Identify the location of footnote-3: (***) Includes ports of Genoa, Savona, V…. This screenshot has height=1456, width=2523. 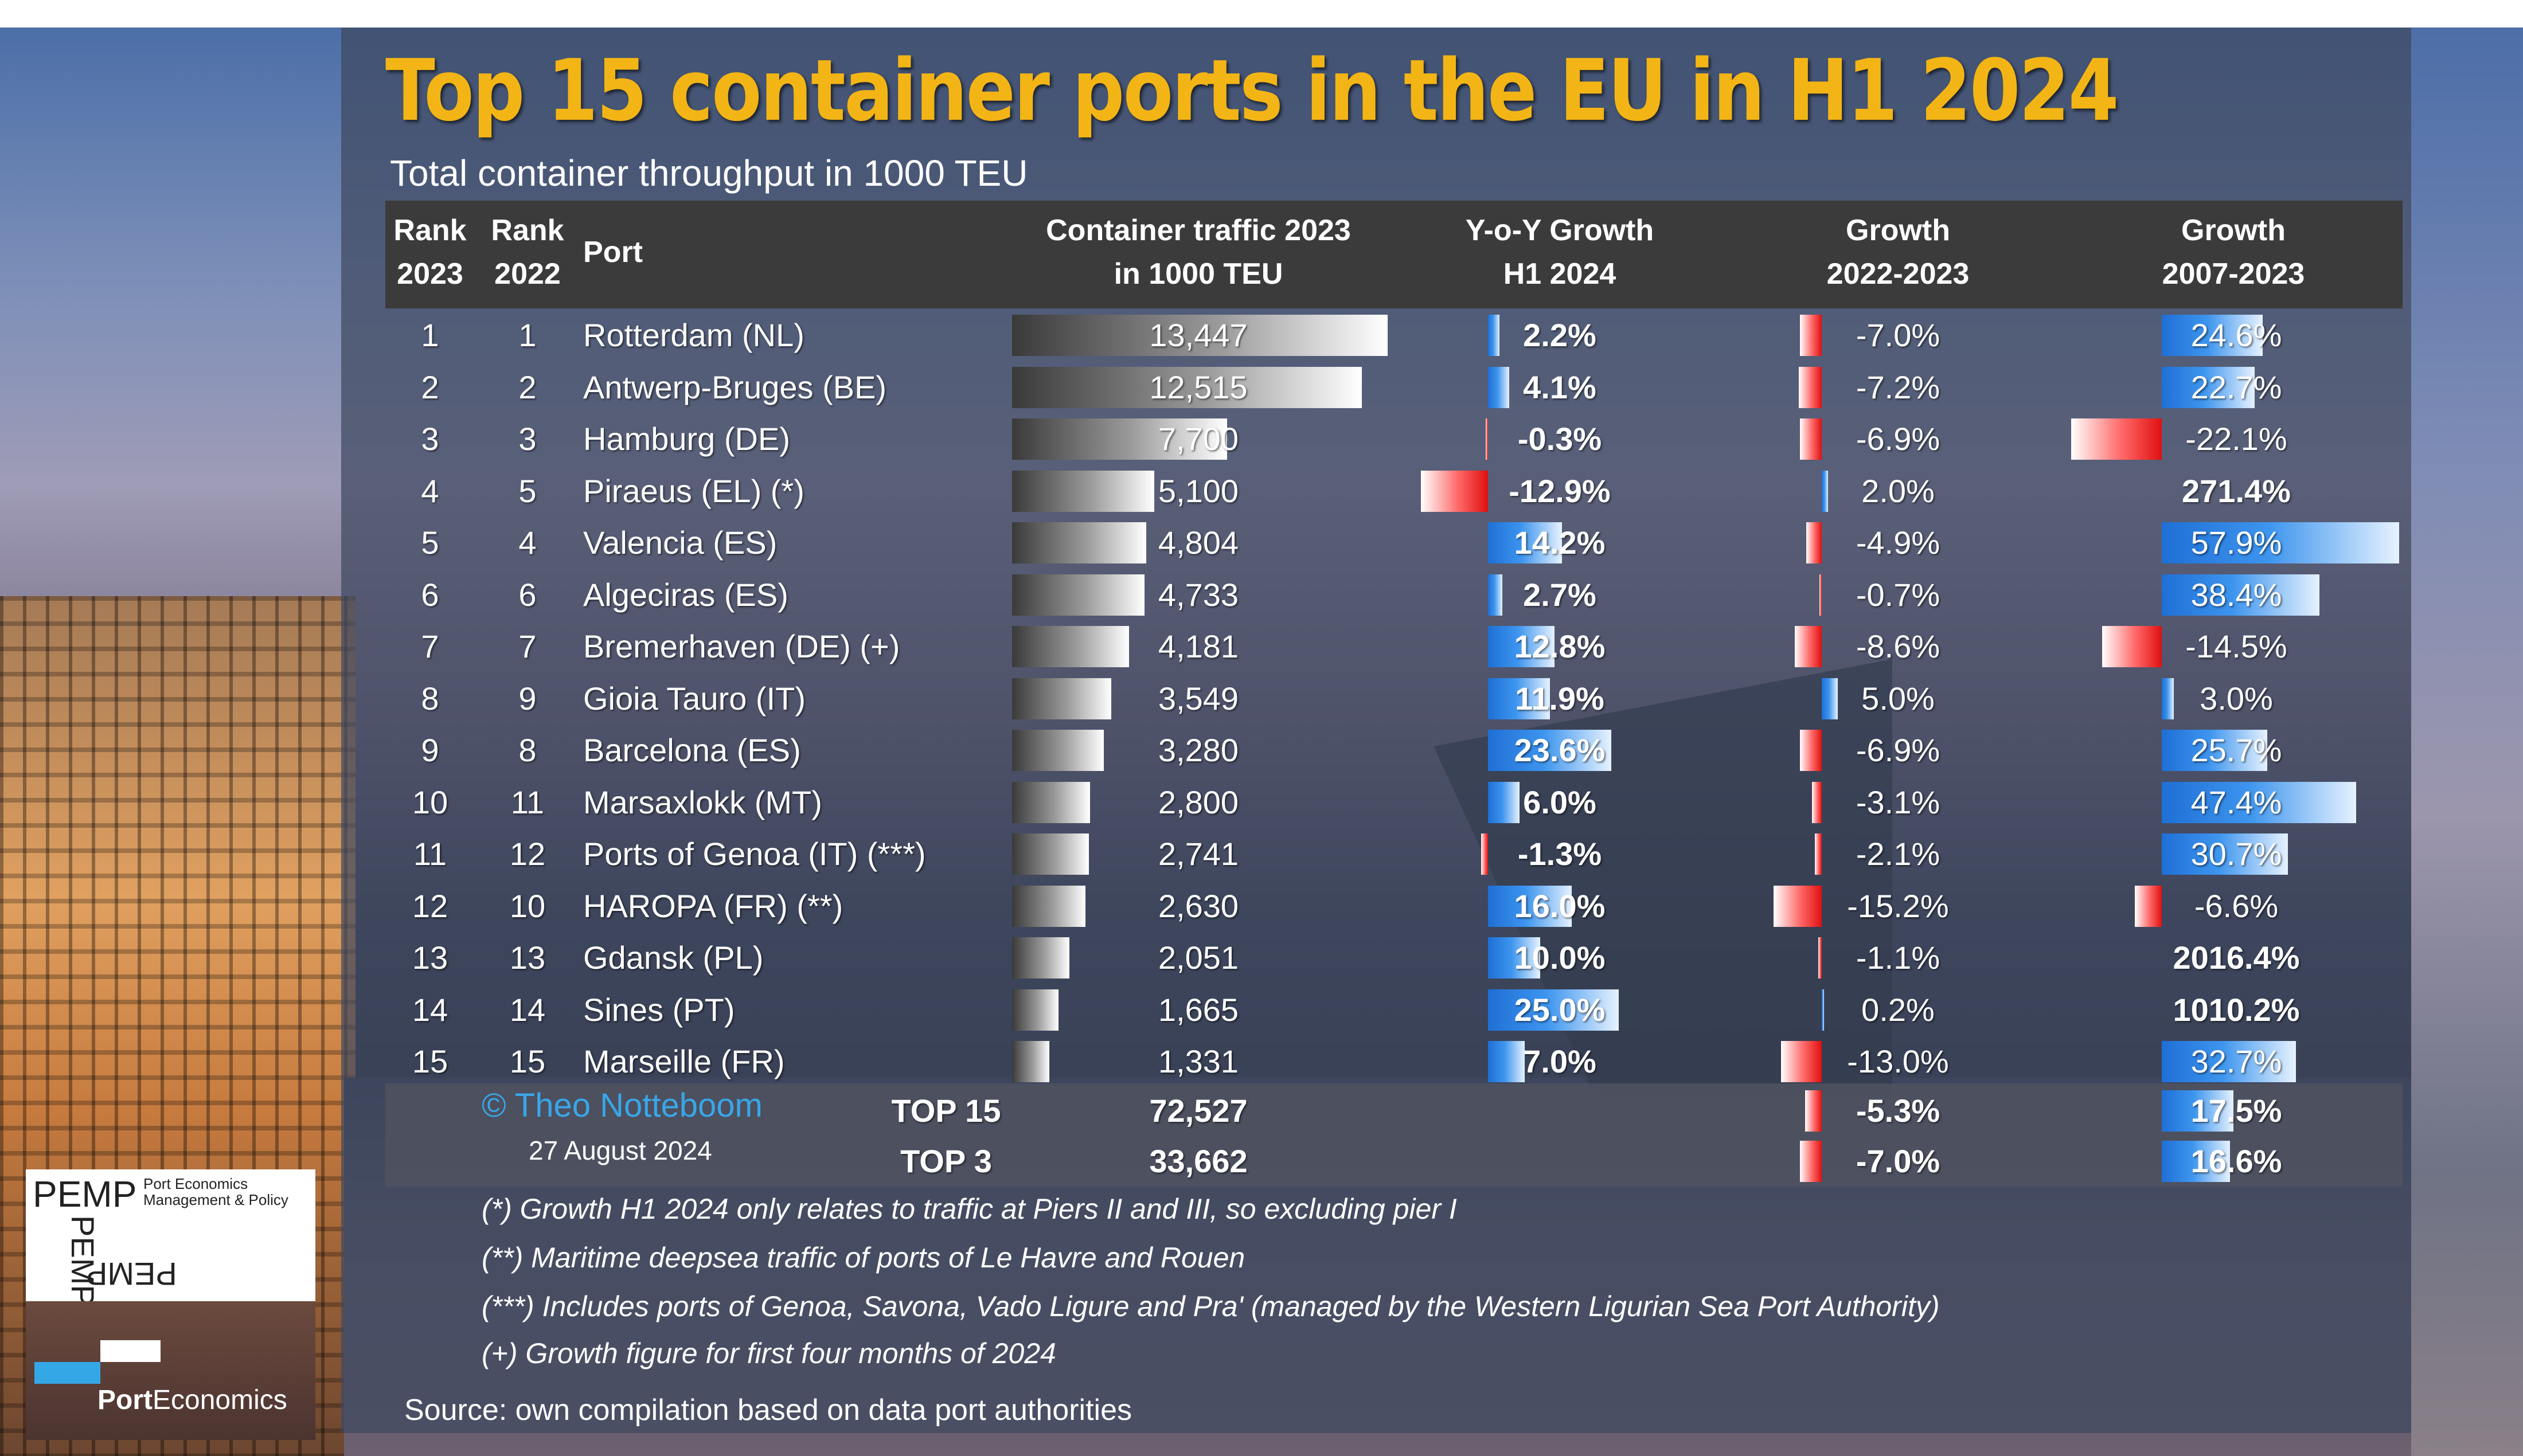
(1211, 1306).